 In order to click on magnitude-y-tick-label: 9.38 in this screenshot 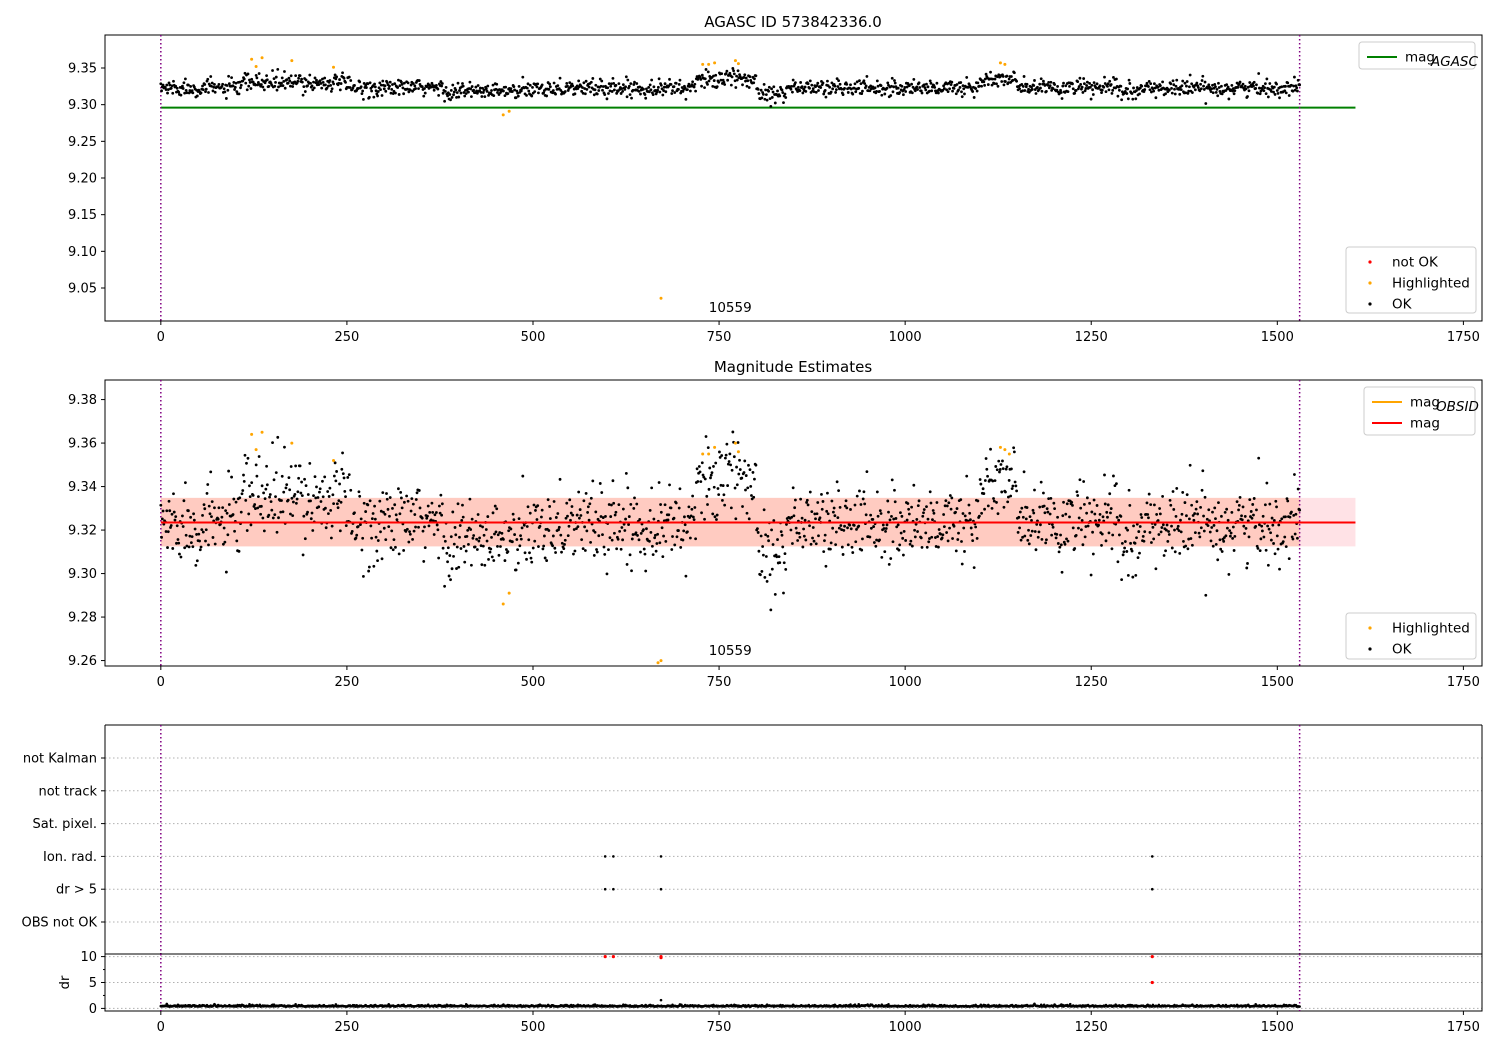, I will do `click(82, 400)`.